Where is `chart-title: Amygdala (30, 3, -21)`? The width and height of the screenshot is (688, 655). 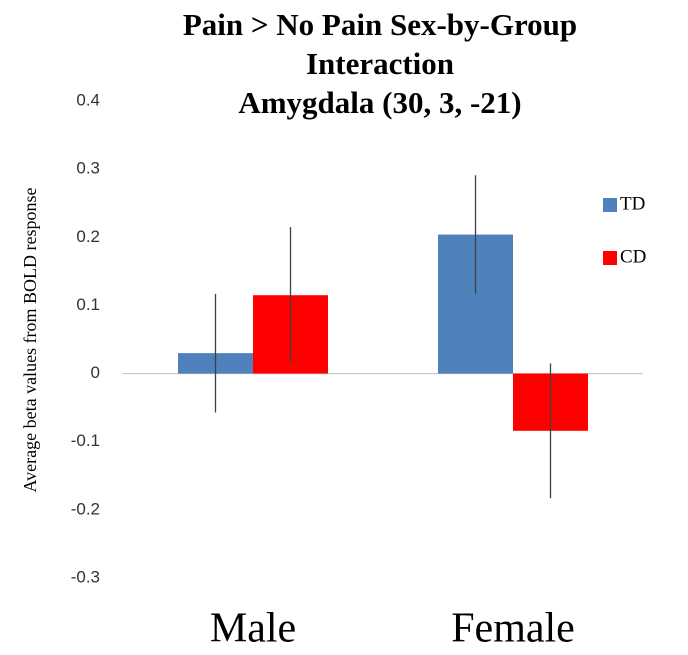 chart-title: Amygdala (30, 3, -21) is located at coordinates (379, 102).